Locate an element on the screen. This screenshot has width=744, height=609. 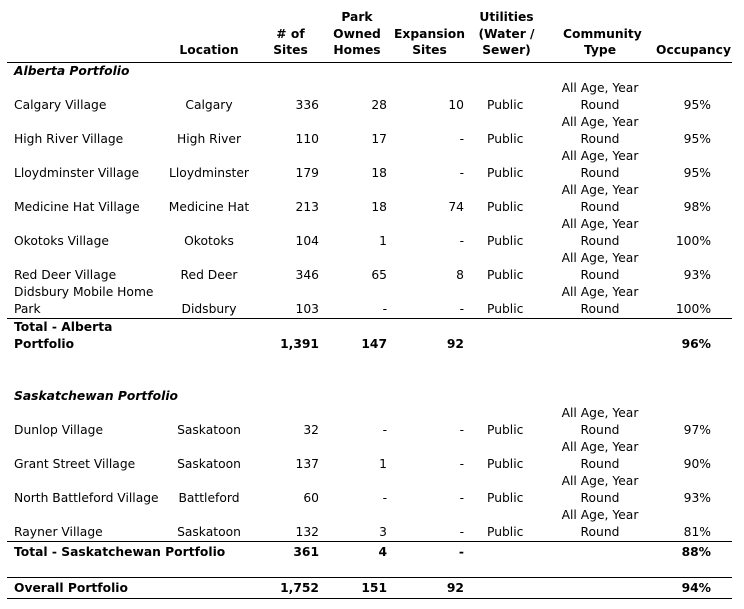
section-label: Alberta Portfolio is located at coordinates (72, 70).